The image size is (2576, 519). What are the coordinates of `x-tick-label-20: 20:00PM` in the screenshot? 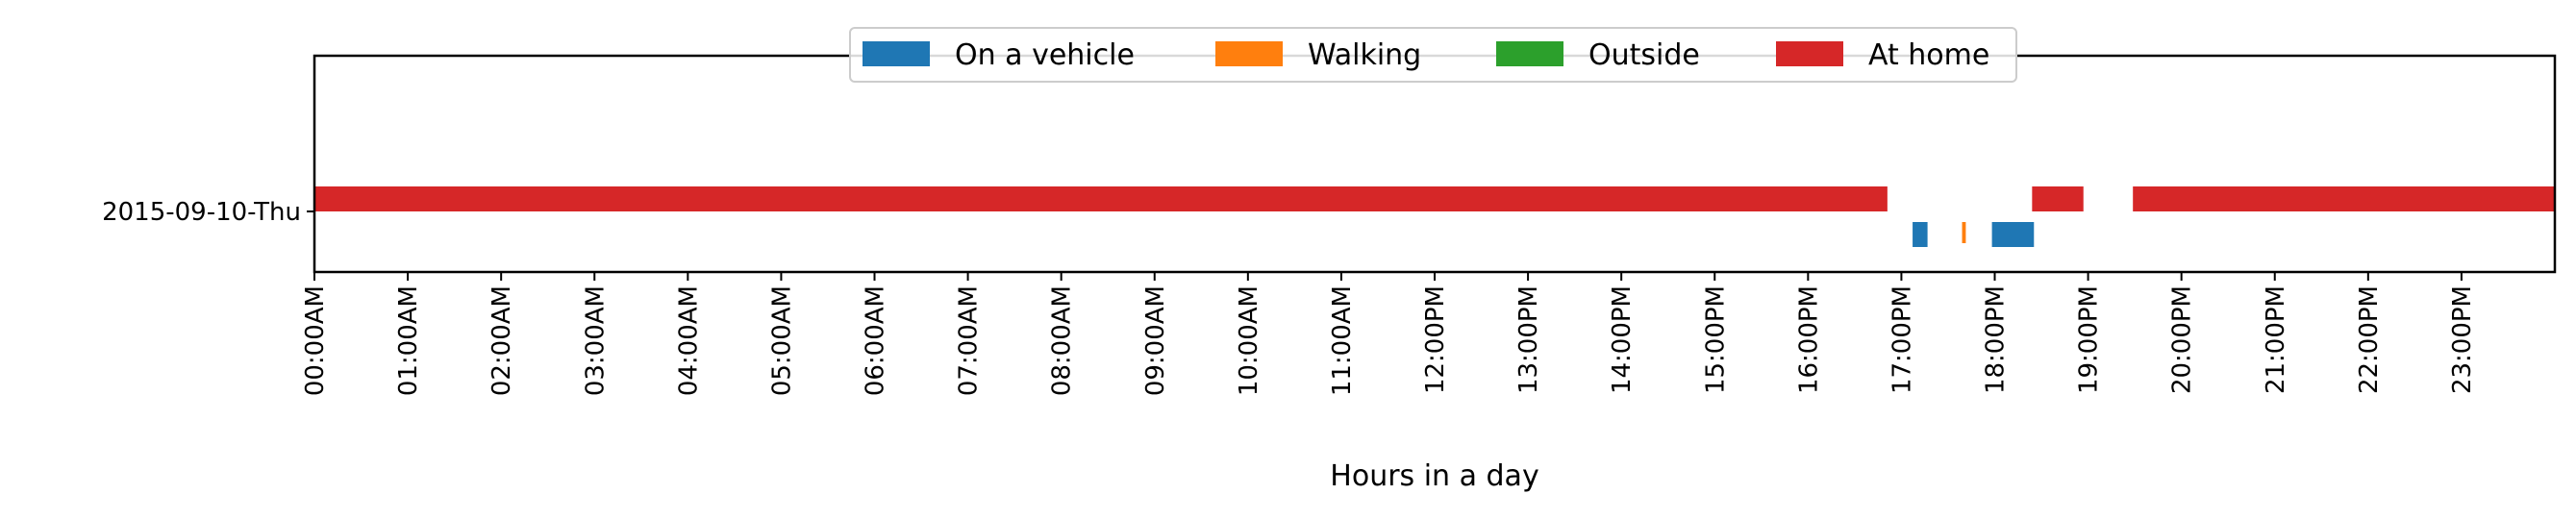 It's located at (2182, 339).